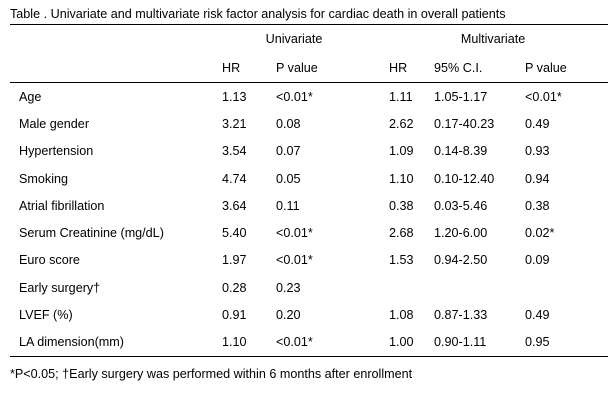 The height and width of the screenshot is (408, 615). What do you see at coordinates (288, 123) in the screenshot?
I see `univariate-p-value-cell: 0.08` at bounding box center [288, 123].